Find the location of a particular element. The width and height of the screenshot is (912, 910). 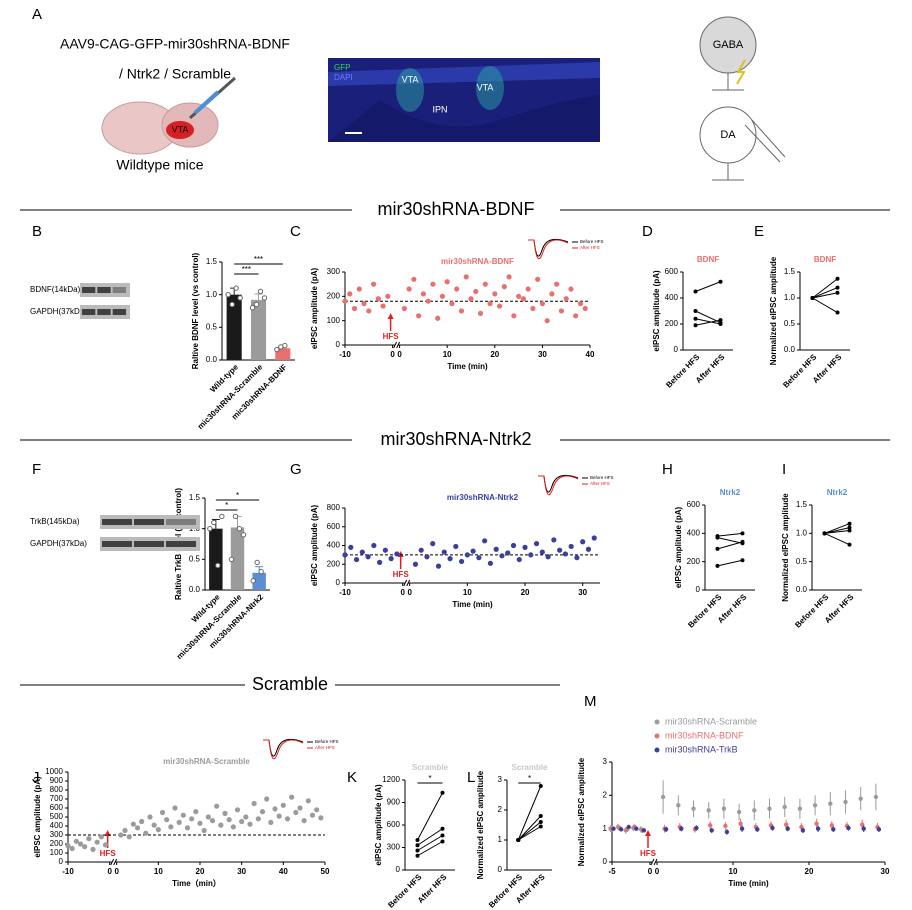

y-tick-label: 100 is located at coordinates (334, 320).